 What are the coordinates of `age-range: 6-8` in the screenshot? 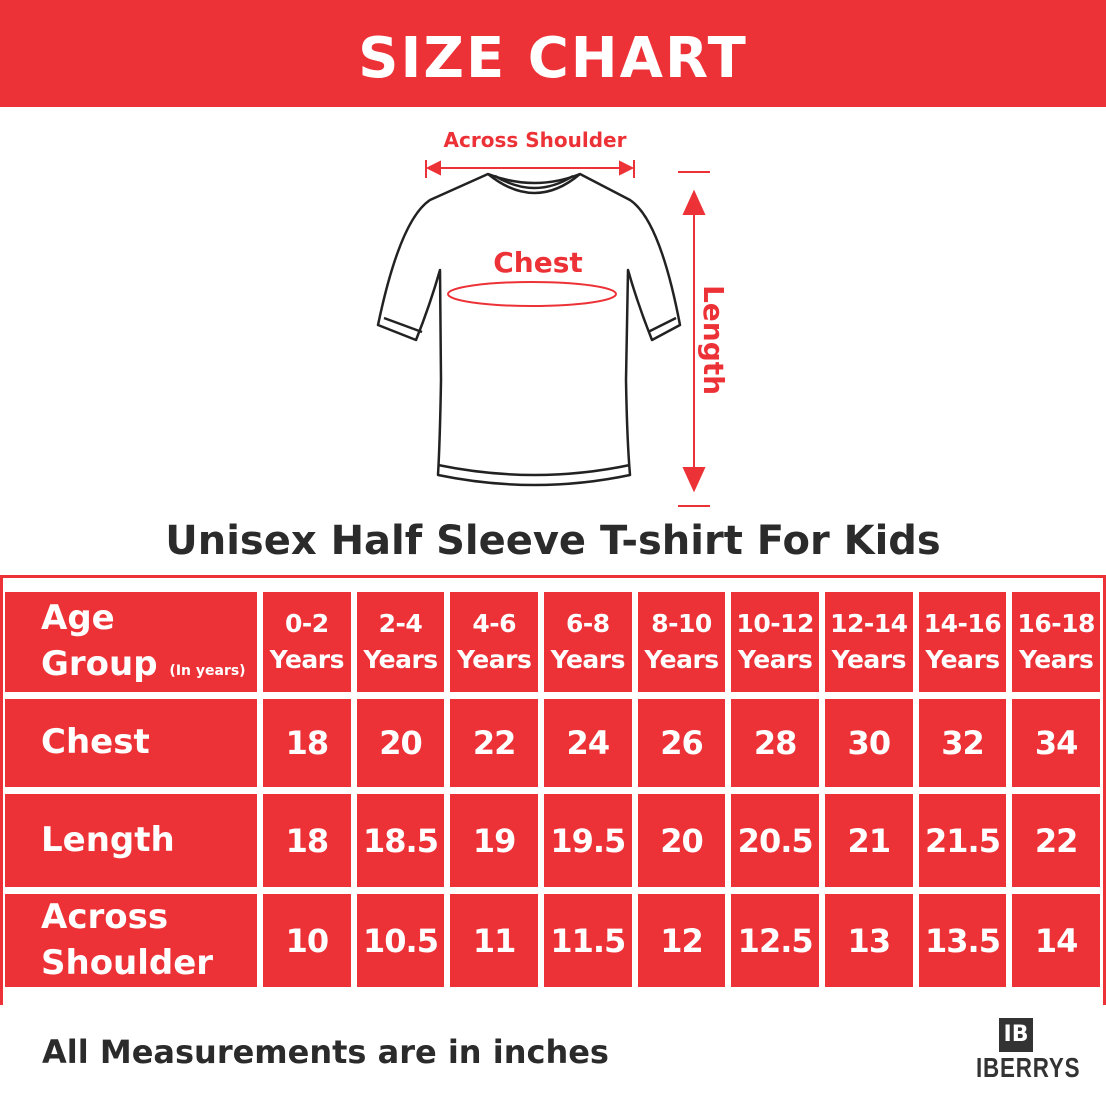 It's located at (587, 623).